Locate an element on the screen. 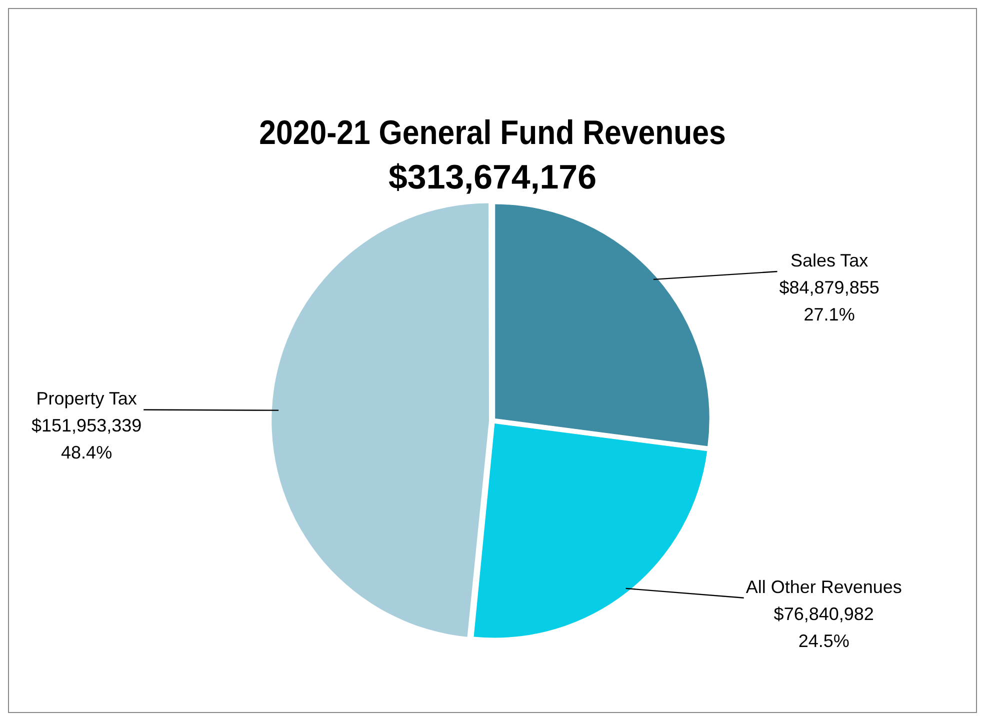 Image resolution: width=985 pixels, height=721 pixels. data-label: $76,840,982 24.5% is located at coordinates (824, 627).